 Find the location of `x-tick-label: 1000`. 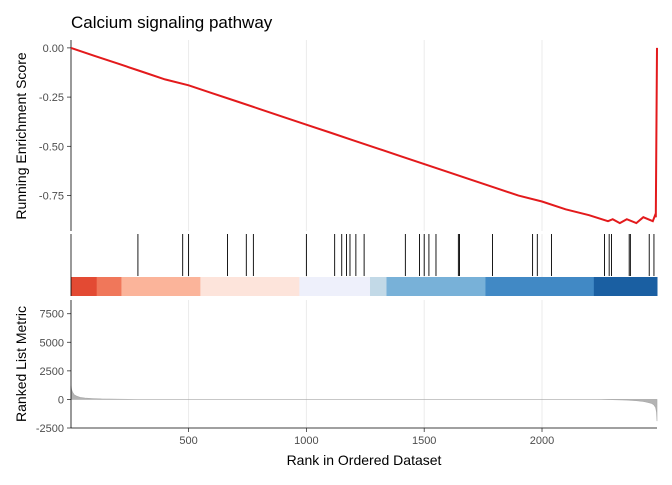

x-tick-label: 1000 is located at coordinates (306, 441).